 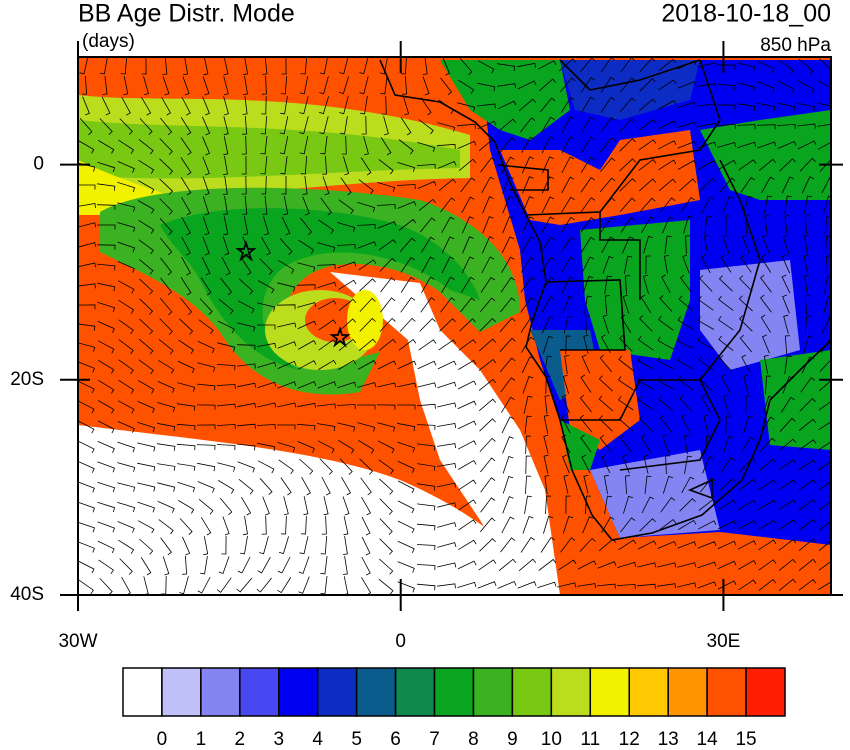 I want to click on colorbar-label: 10, so click(x=551, y=739).